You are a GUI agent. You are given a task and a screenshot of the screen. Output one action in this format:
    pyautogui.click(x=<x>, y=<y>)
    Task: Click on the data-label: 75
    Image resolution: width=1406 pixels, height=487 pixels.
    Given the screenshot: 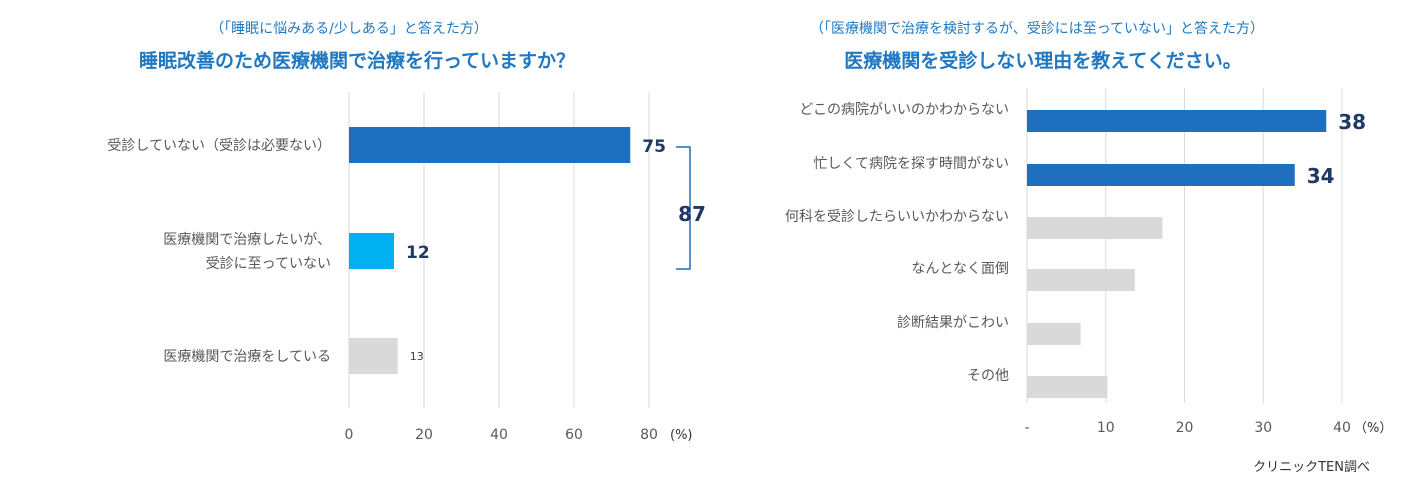 What is the action you would take?
    pyautogui.click(x=654, y=147)
    